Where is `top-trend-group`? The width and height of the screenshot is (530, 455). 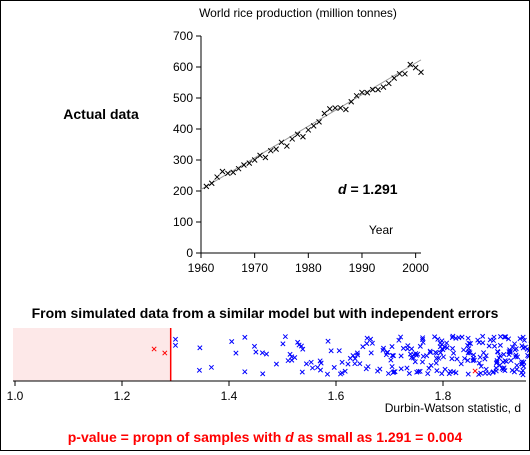
top-trend-group is located at coordinates (311, 125).